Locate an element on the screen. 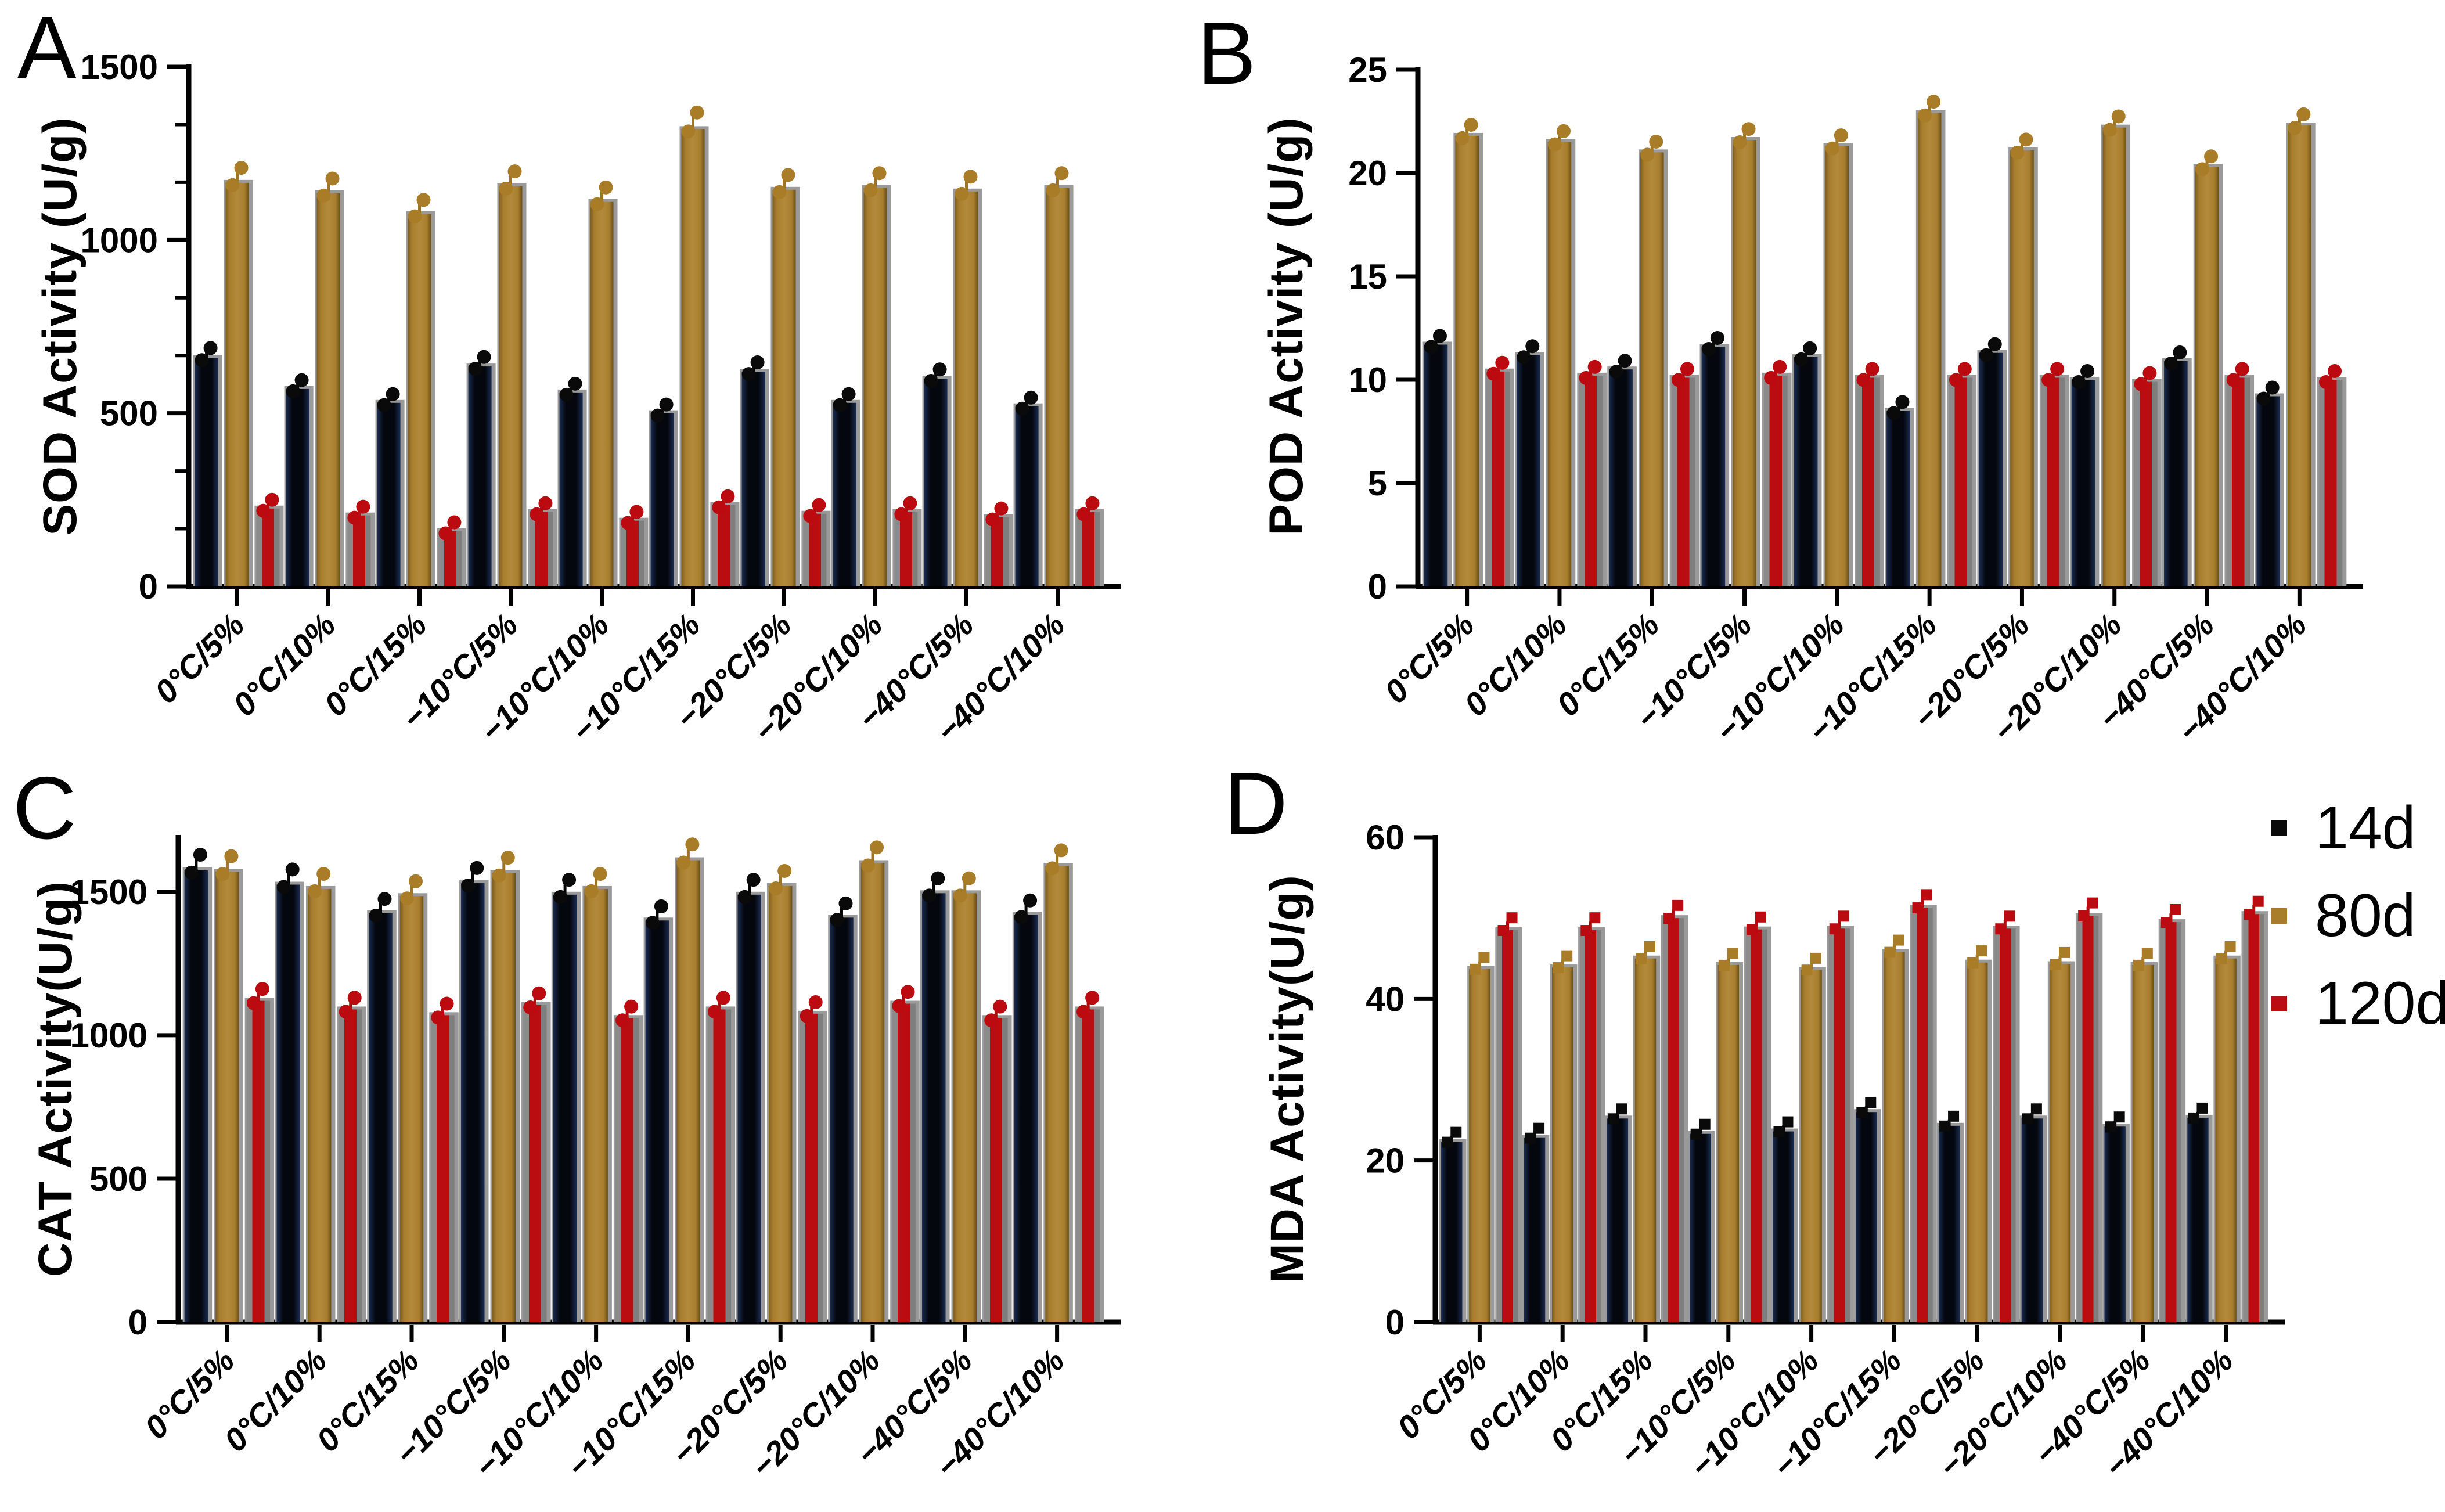 Image resolution: width=2445 pixels, height=1512 pixels. y-tick-label: 15 is located at coordinates (1367, 276).